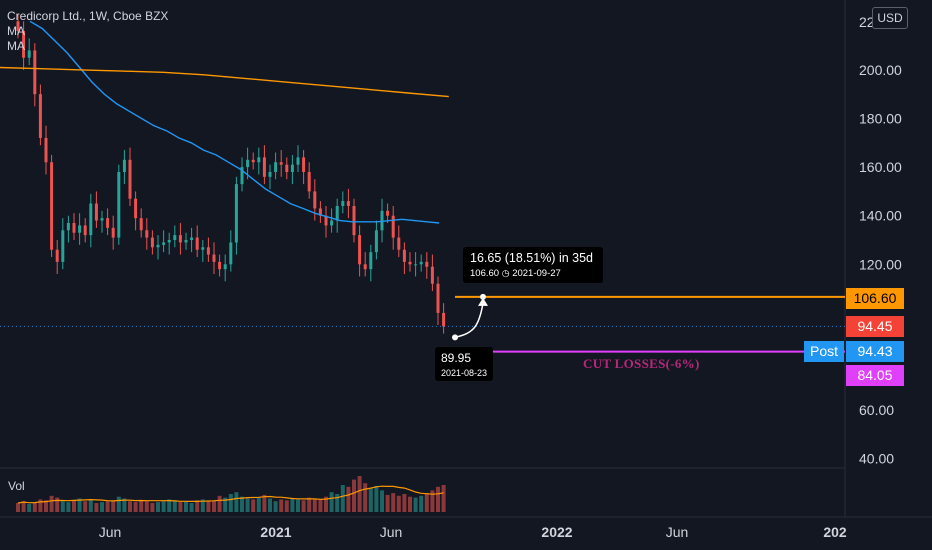 Image resolution: width=932 pixels, height=550 pixels. What do you see at coordinates (532, 258) in the screenshot?
I see `measure-change-text: 16.65 (18.51%) in 35d` at bounding box center [532, 258].